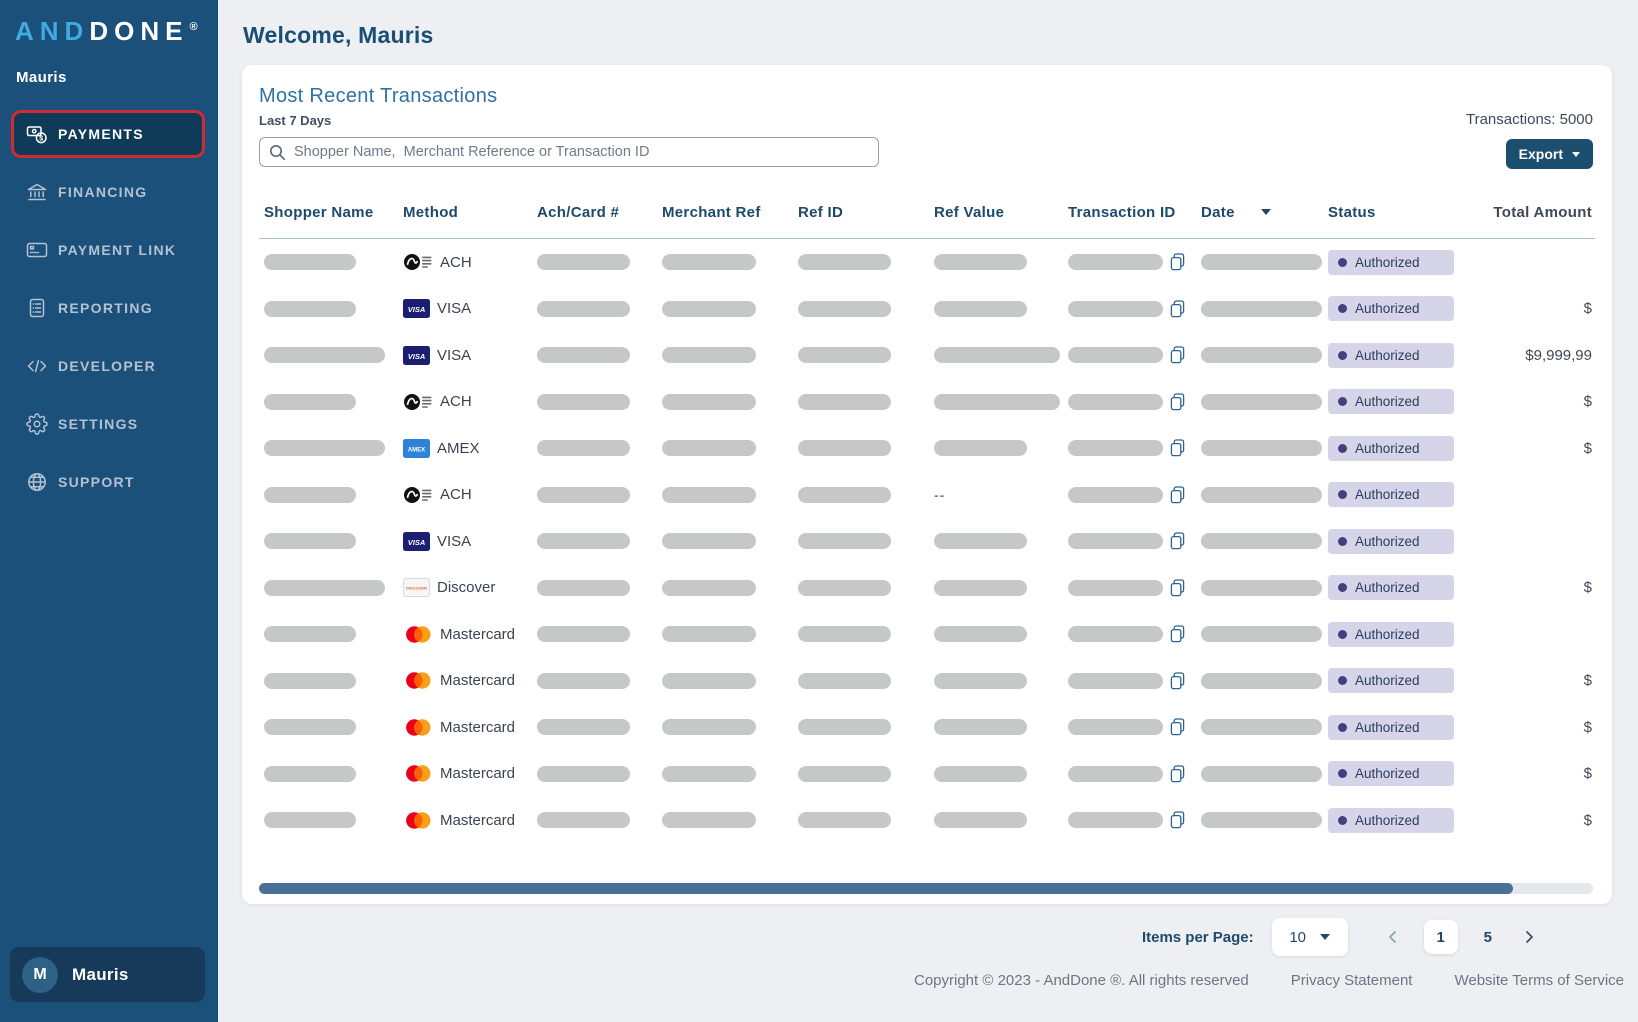 The image size is (1638, 1022). Describe the element at coordinates (37, 482) in the screenshot. I see `support-icon` at that location.